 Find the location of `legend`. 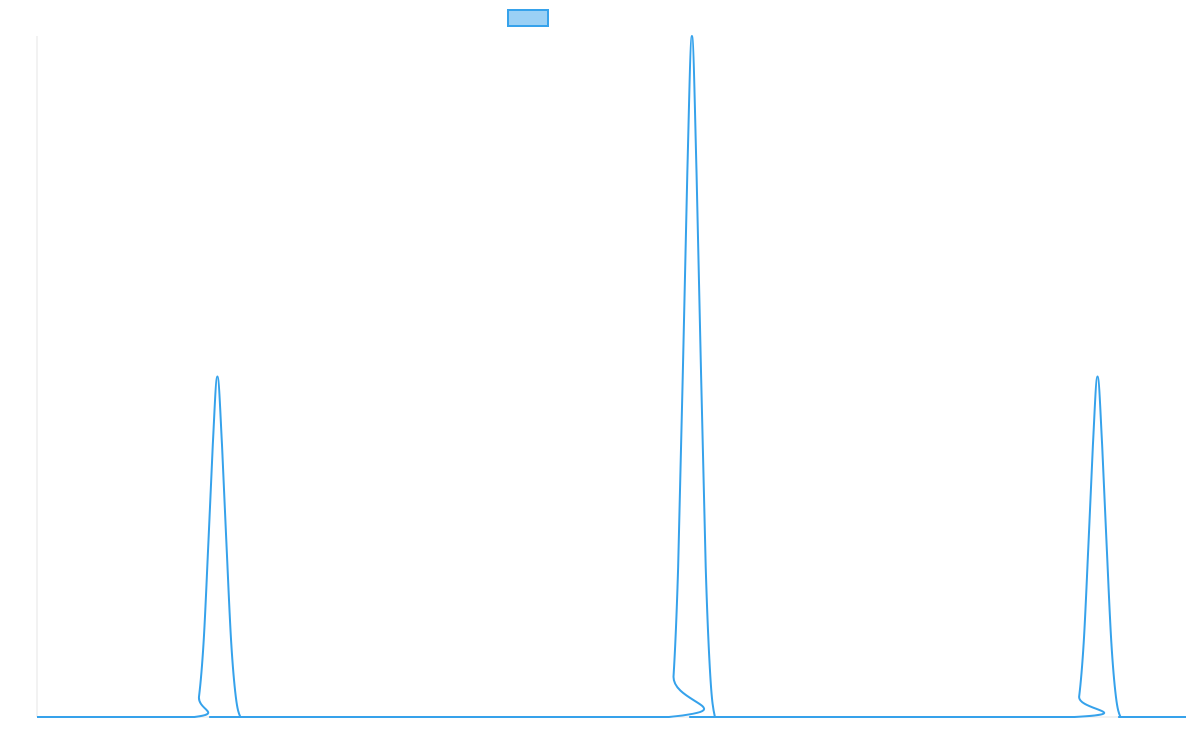

legend is located at coordinates (528, 18).